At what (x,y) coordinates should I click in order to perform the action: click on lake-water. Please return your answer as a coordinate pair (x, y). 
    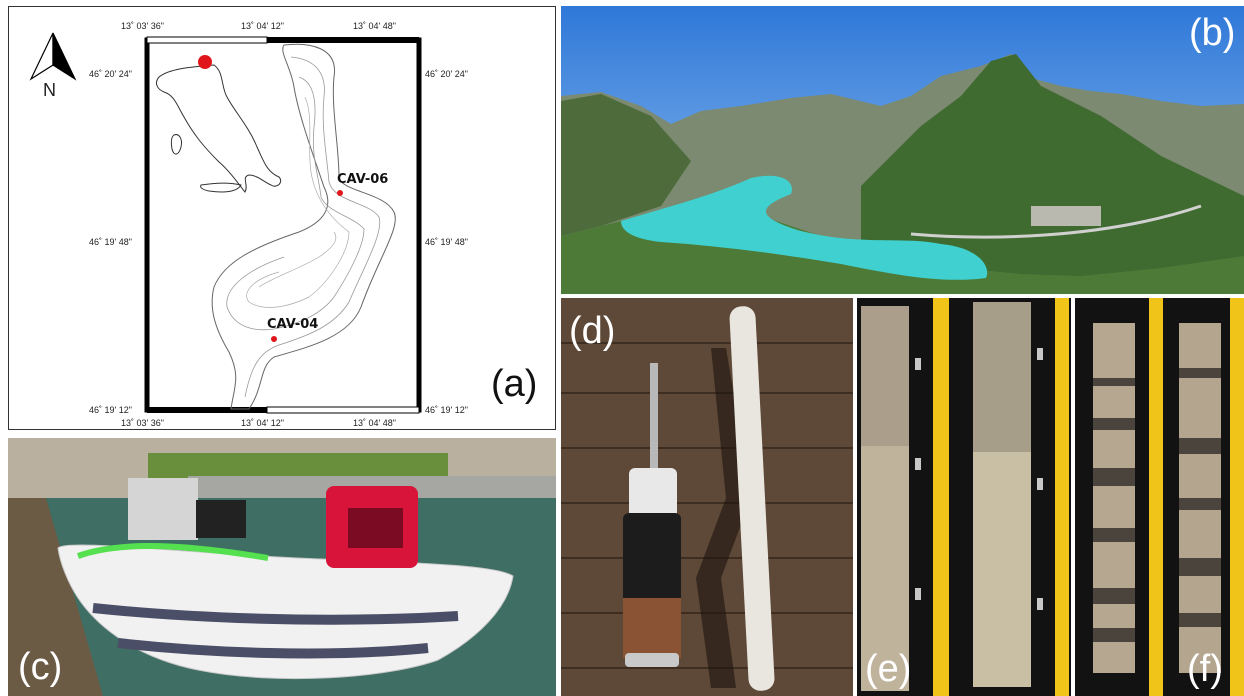
    Looking at the image, I should click on (804, 227).